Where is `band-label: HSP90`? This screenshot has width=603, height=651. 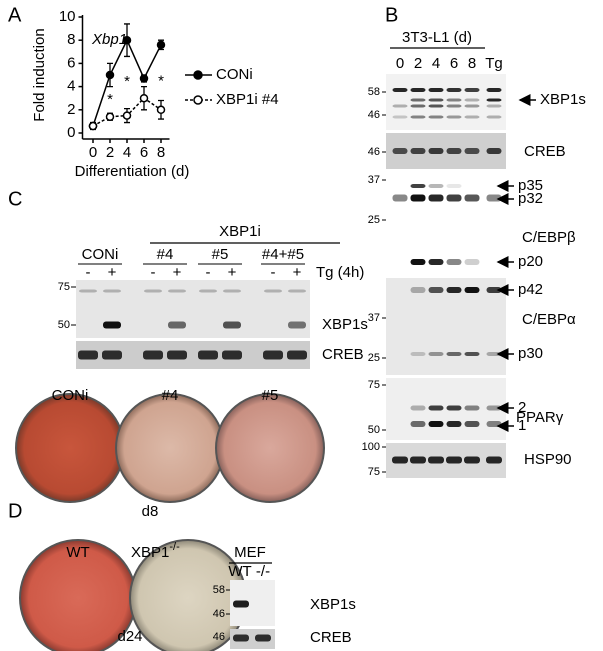 band-label: HSP90 is located at coordinates (548, 459).